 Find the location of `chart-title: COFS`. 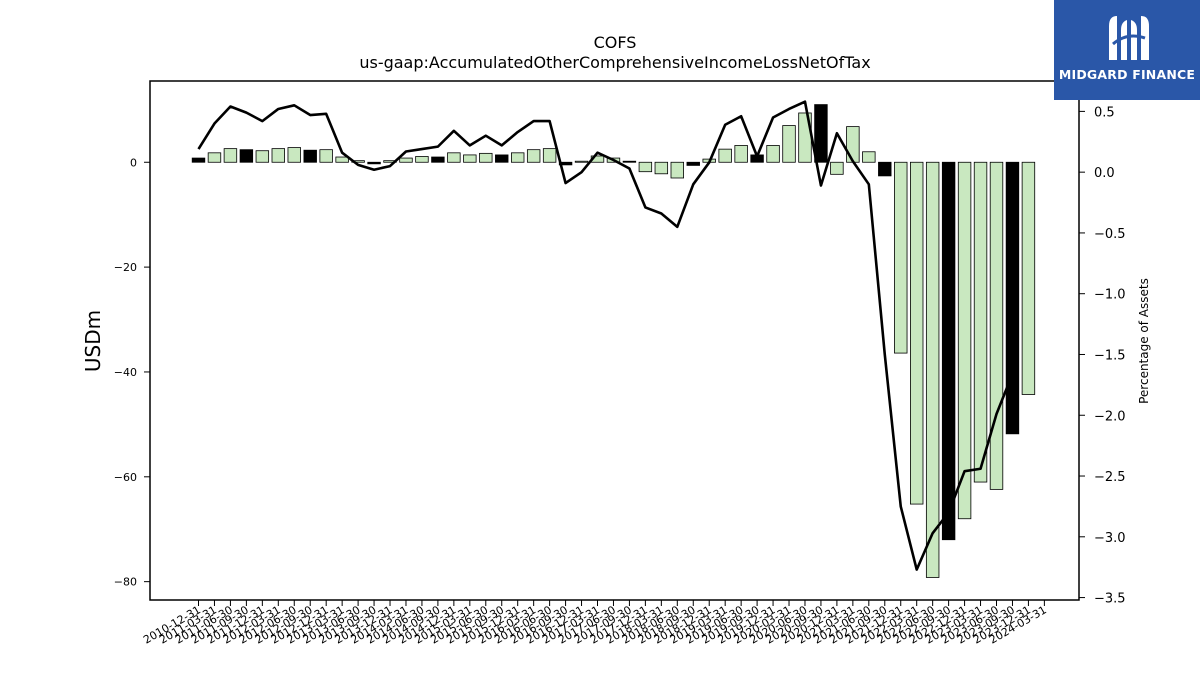

chart-title: COFS is located at coordinates (615, 42).